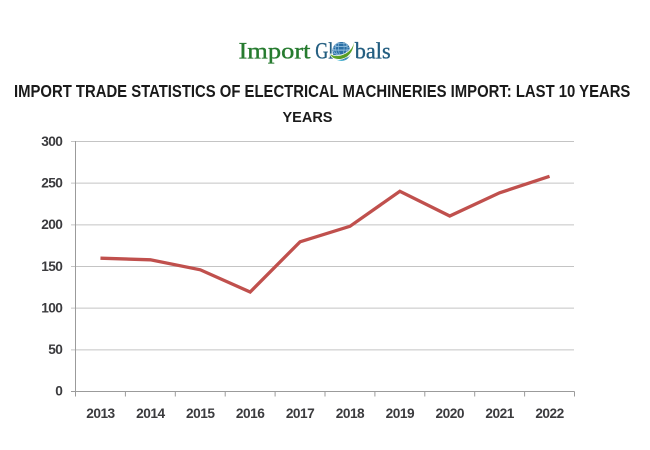 The width and height of the screenshot is (650, 450). What do you see at coordinates (150, 413) in the screenshot?
I see `svg-text: 2014` at bounding box center [150, 413].